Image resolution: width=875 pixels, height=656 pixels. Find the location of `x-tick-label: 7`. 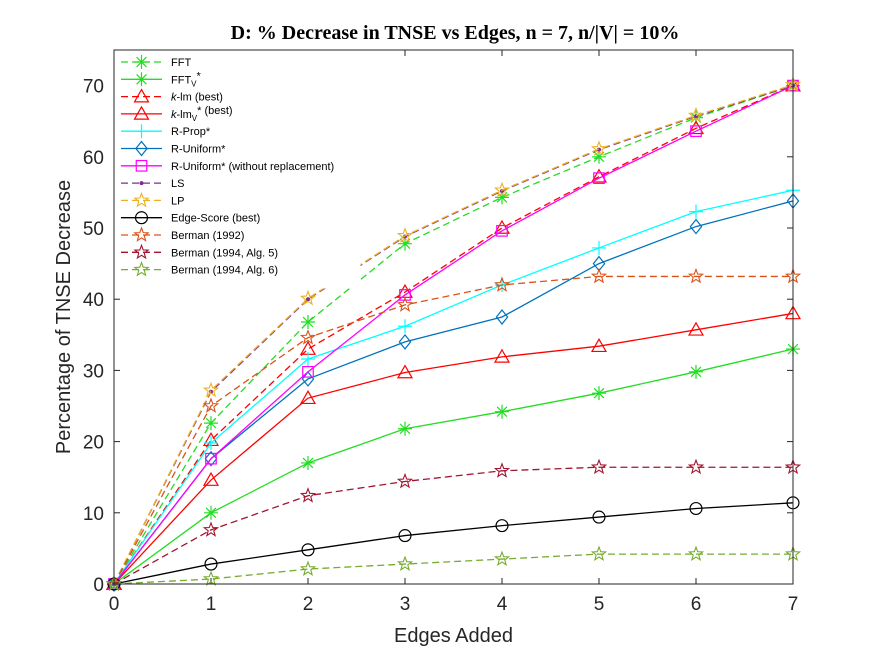

x-tick-label: 7 is located at coordinates (793, 604).